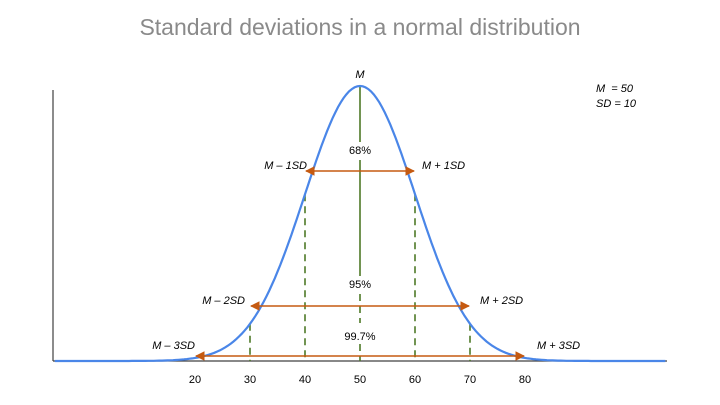  What do you see at coordinates (305, 380) in the screenshot?
I see `x-tick-label: 40` at bounding box center [305, 380].